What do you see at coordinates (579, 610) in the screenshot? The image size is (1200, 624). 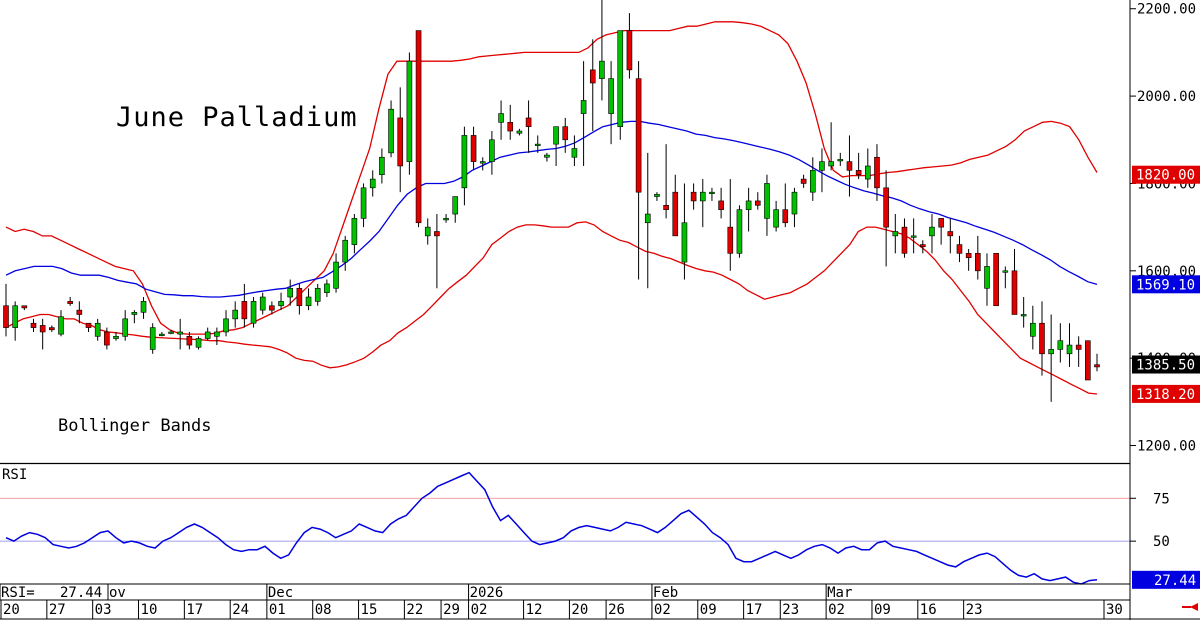 I see `date-tick-label: 20` at bounding box center [579, 610].